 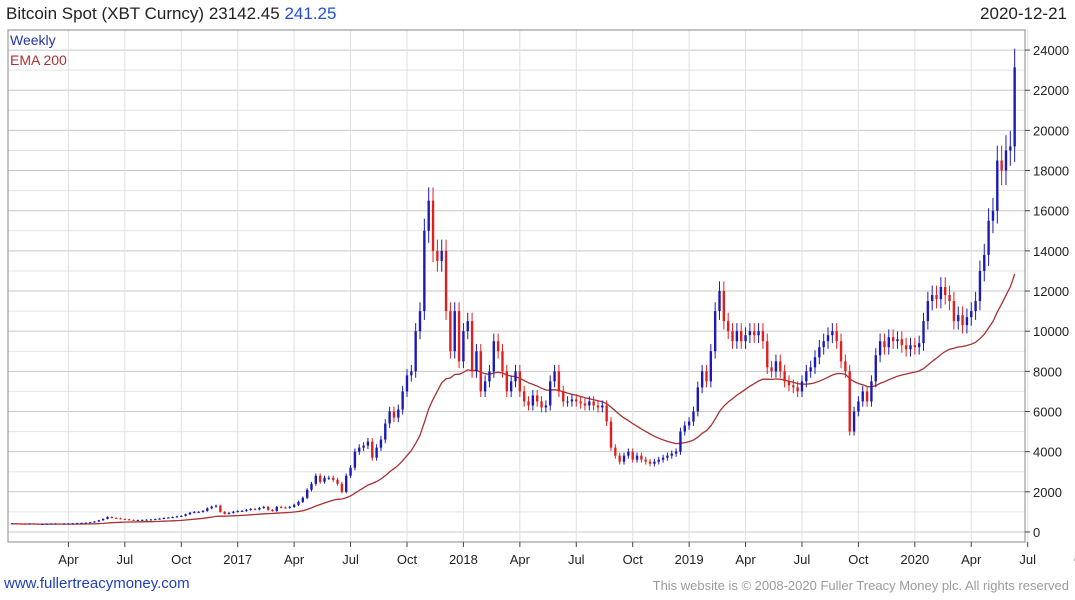 What do you see at coordinates (1051, 171) in the screenshot?
I see `y-tick-label: 18000` at bounding box center [1051, 171].